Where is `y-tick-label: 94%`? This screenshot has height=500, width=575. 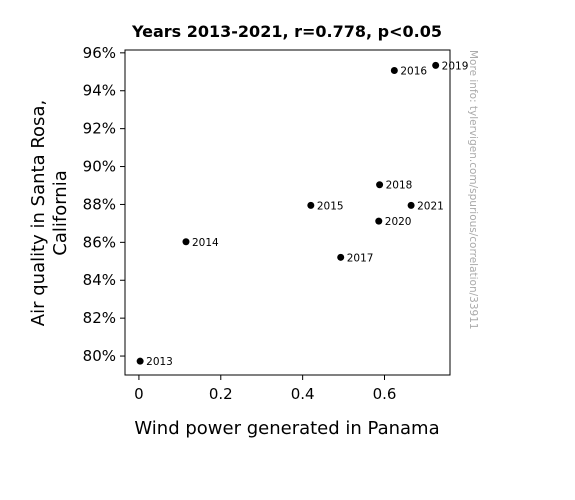 y-tick-label: 94% is located at coordinates (99, 91).